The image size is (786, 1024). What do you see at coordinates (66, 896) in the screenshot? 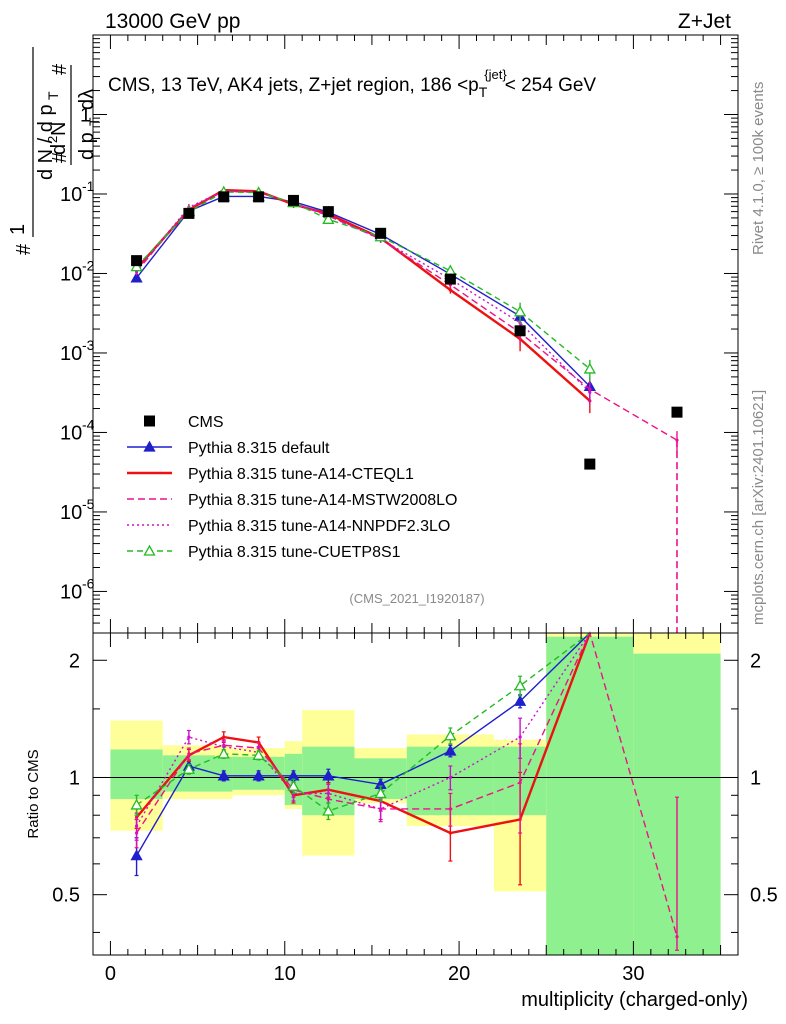
I see `ratio-y-tick-label-left: 0.5` at bounding box center [66, 896].